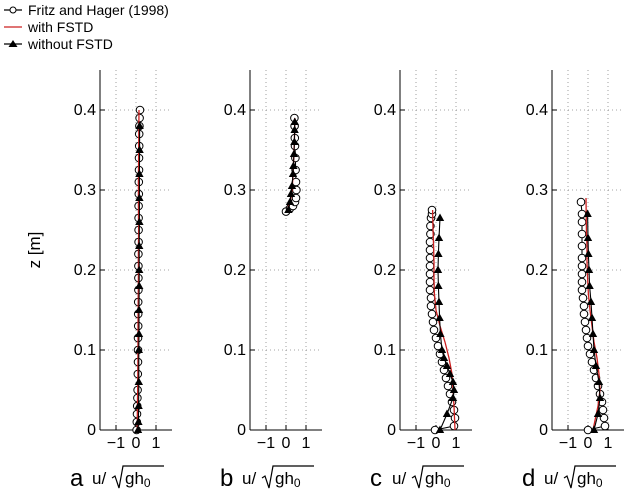  What do you see at coordinates (34, 250) in the screenshot?
I see `y-axis-label: z [m]` at bounding box center [34, 250].